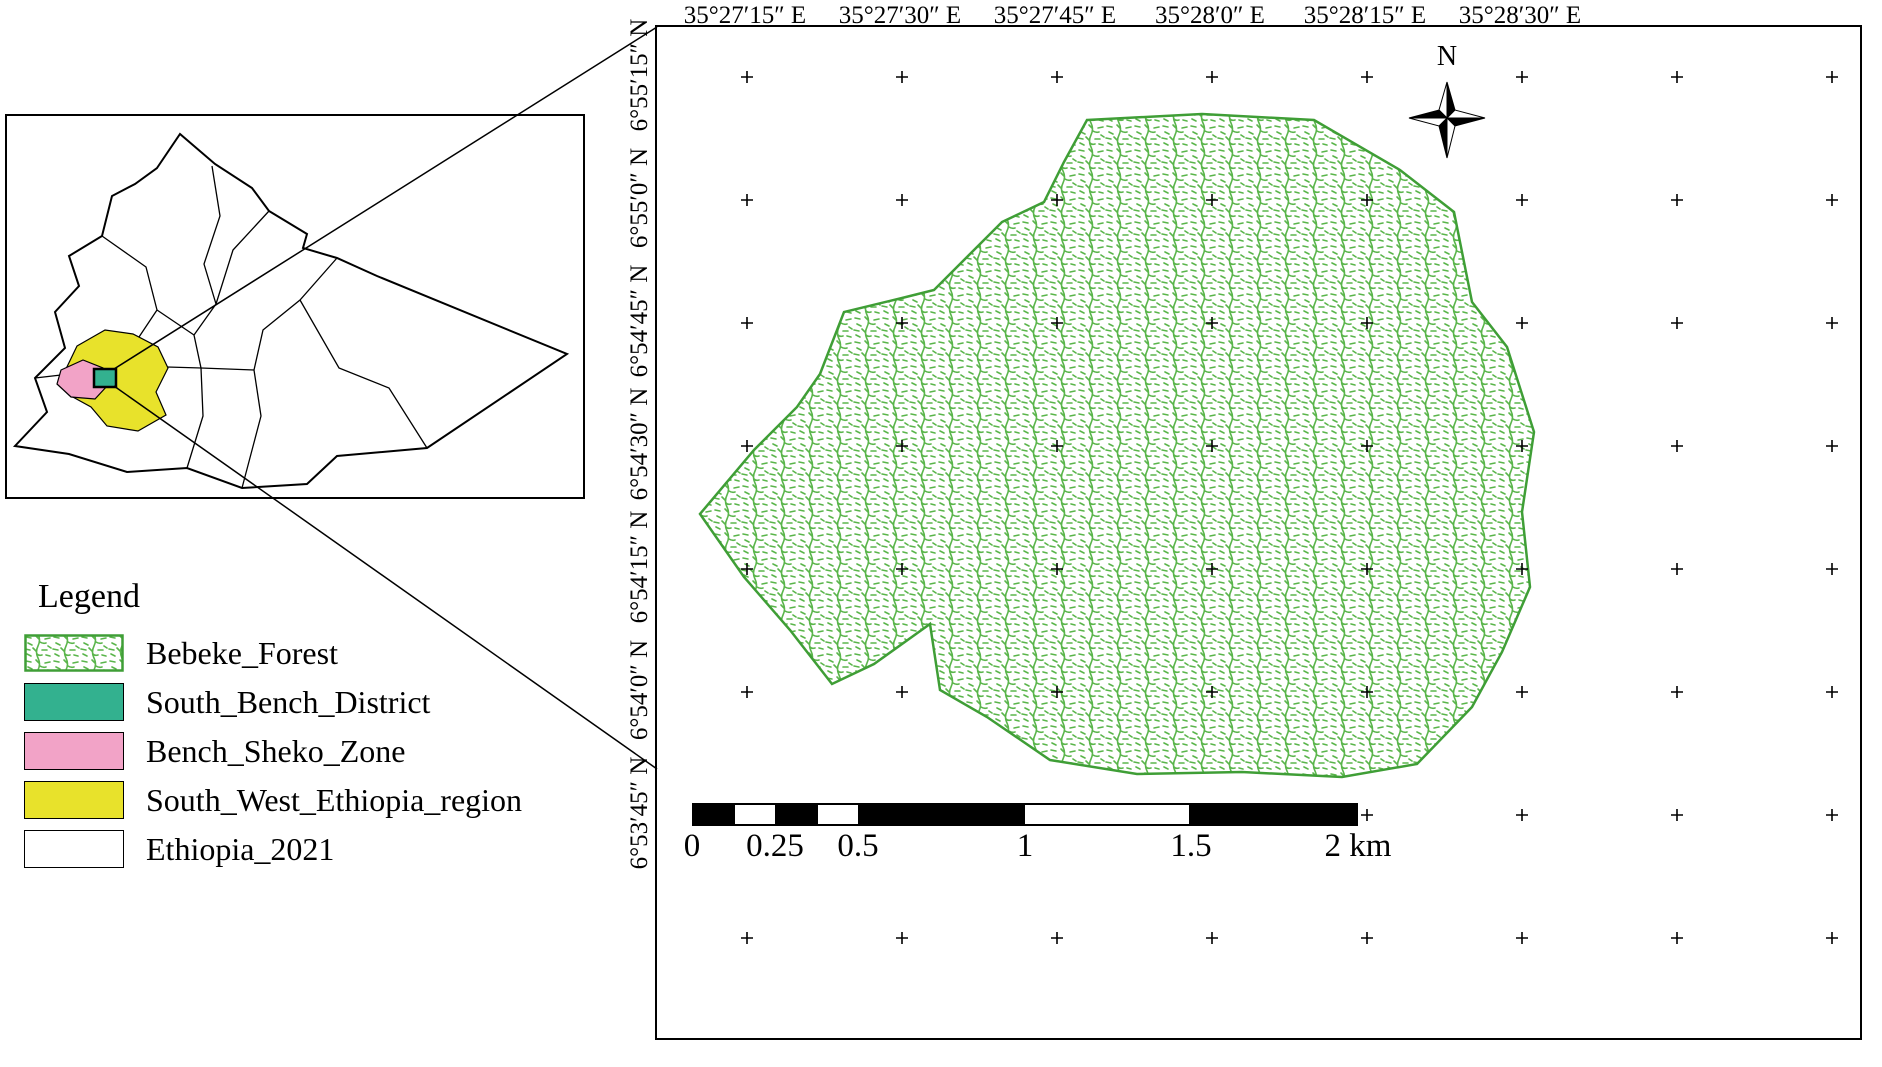 Image resolution: width=1882 pixels, height=1067 pixels. Describe the element at coordinates (1210, 15) in the screenshot. I see `lon-label-3: 35°28′0″ E` at that location.